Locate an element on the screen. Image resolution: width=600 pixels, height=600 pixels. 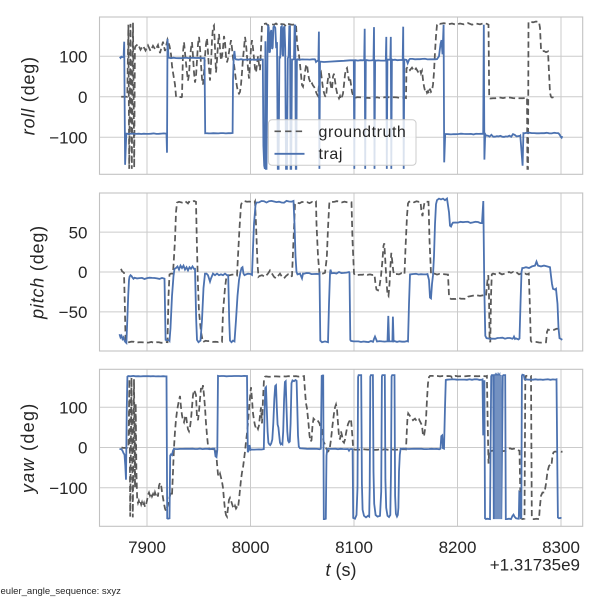
svg-text: t (s) is located at coordinates (340, 570).